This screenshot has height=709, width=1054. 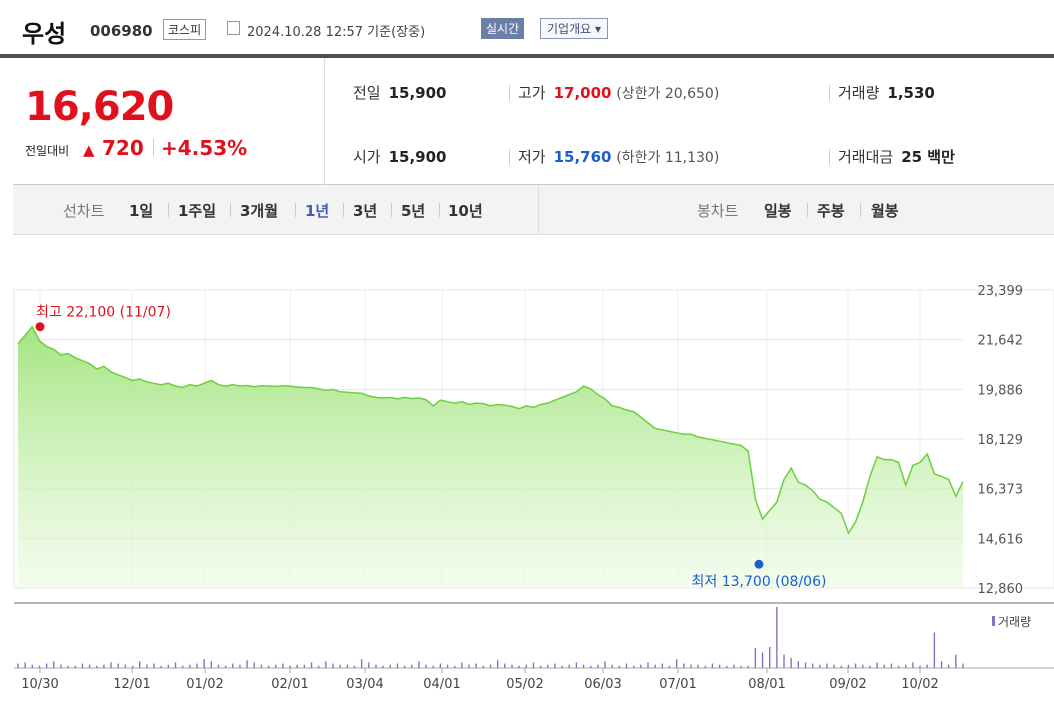 I want to click on tab-1d: 1일, so click(x=141, y=211).